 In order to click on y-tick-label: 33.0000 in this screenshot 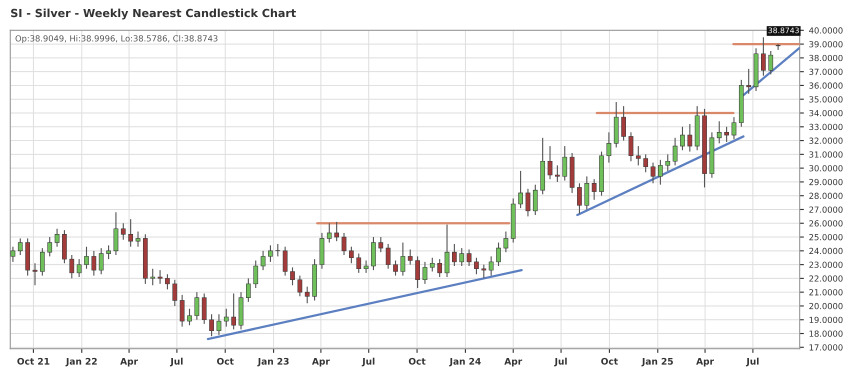, I will do `click(826, 127)`.